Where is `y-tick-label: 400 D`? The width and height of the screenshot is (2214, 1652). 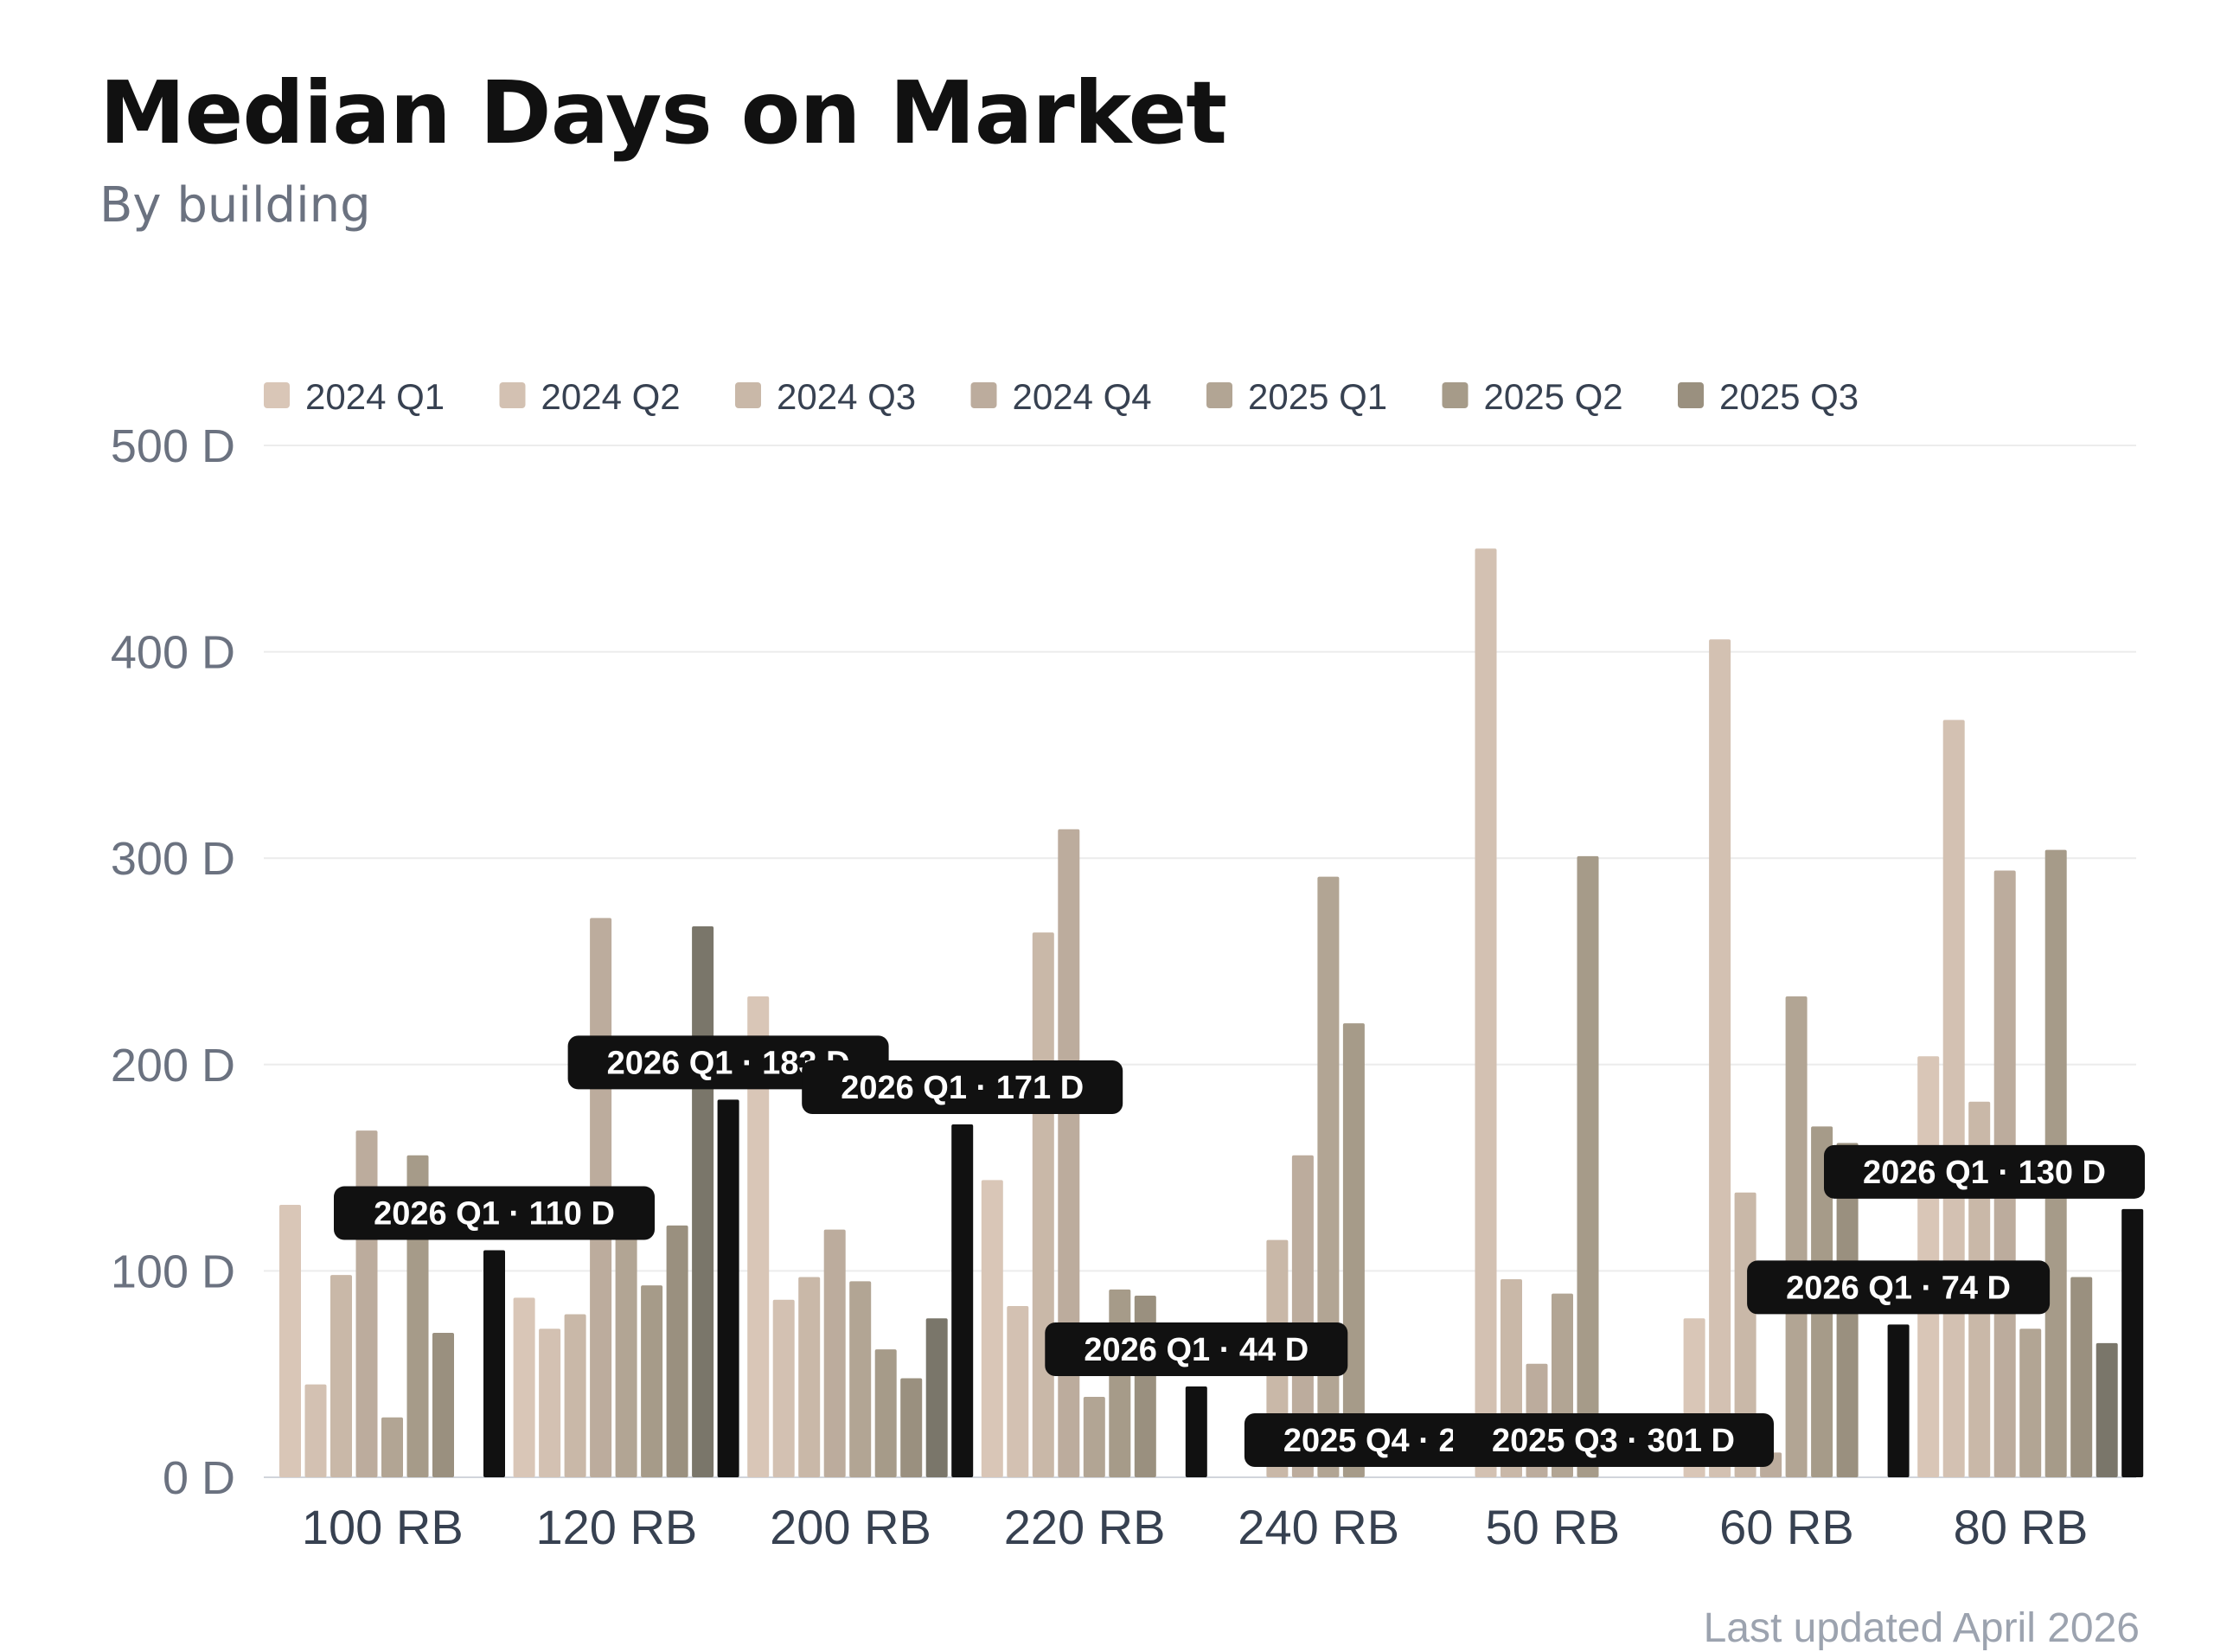
y-tick-label: 400 D is located at coordinates (173, 653).